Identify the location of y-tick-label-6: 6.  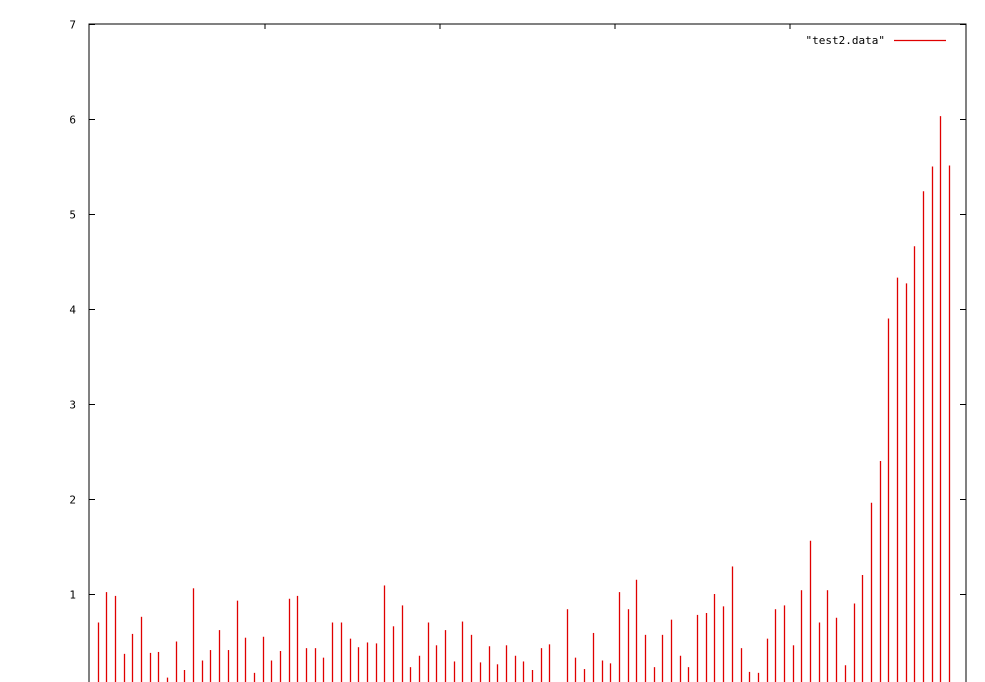
(72, 120).